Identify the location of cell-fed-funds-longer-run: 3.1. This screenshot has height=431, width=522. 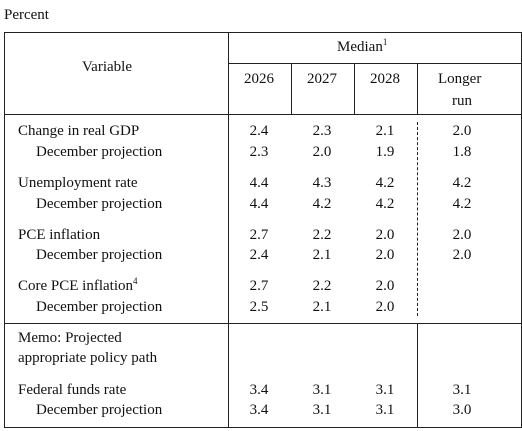
(462, 390).